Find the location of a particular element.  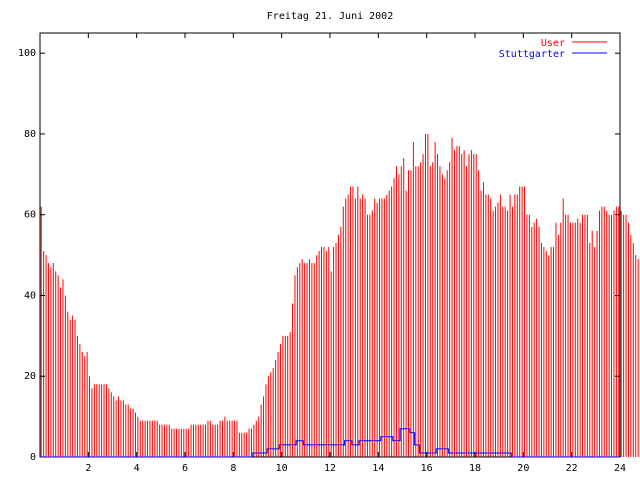

x-tick-label: 10 is located at coordinates (282, 468).